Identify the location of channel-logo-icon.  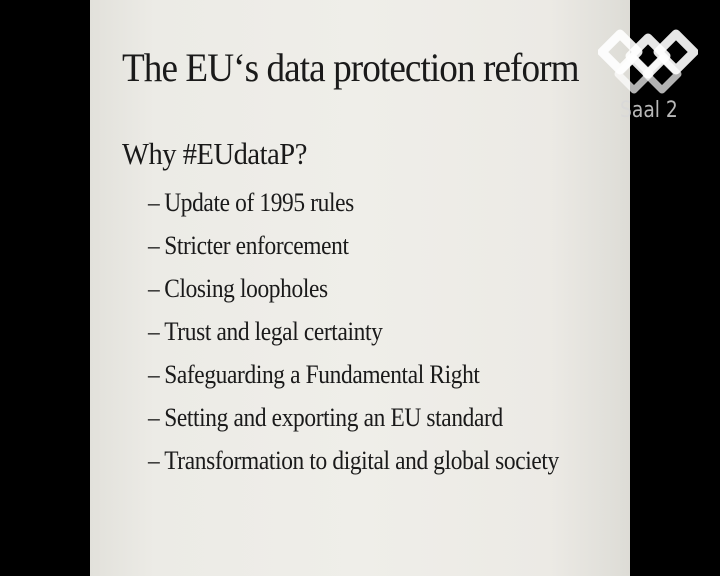
(648, 61).